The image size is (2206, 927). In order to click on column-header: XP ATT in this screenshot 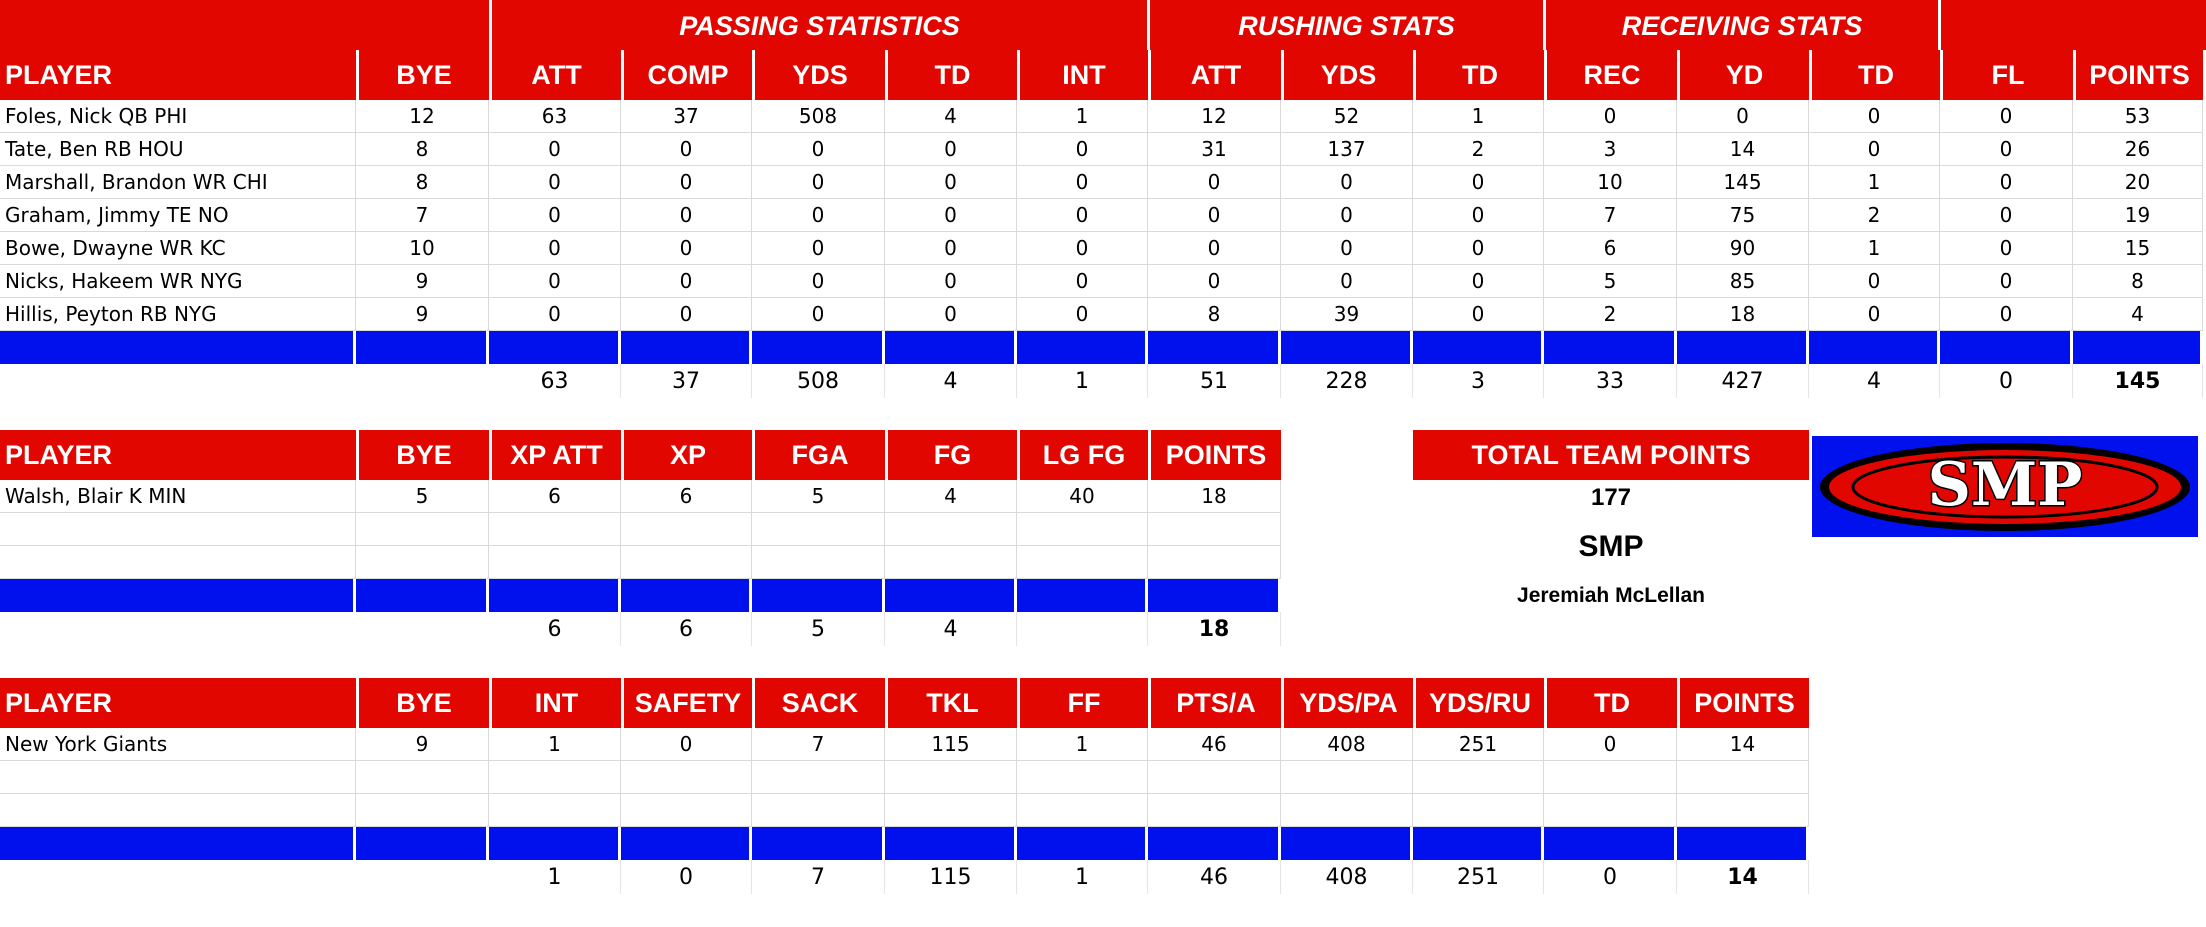, I will do `click(555, 455)`.